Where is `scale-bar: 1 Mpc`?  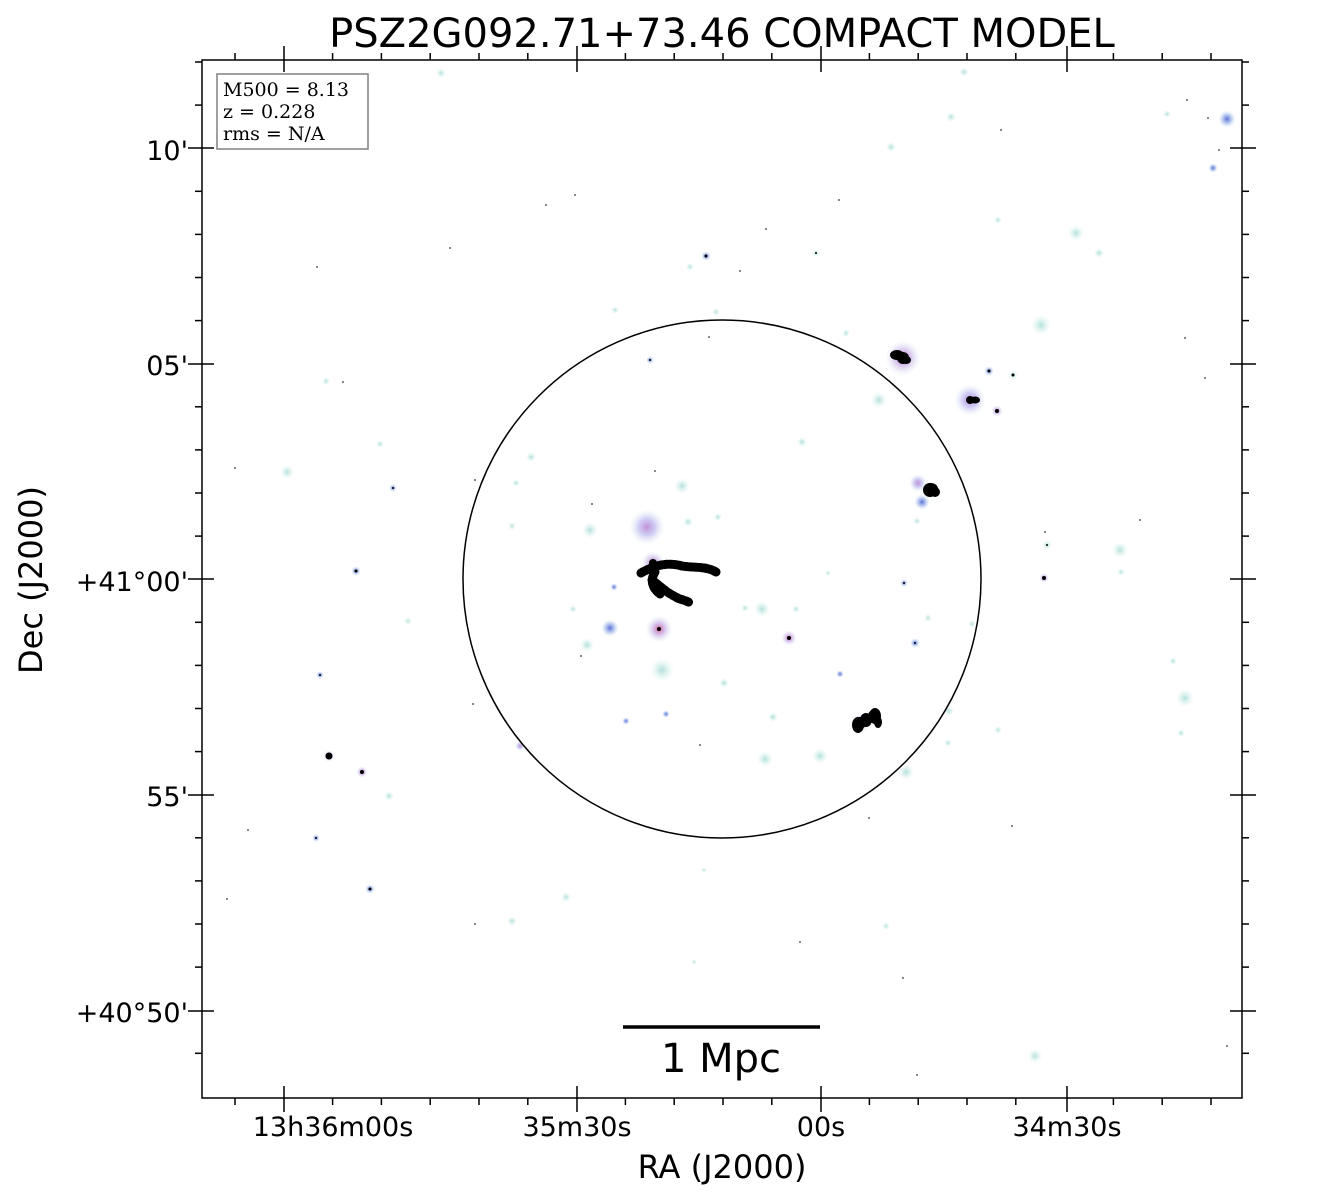
scale-bar: 1 Mpc is located at coordinates (721, 1053).